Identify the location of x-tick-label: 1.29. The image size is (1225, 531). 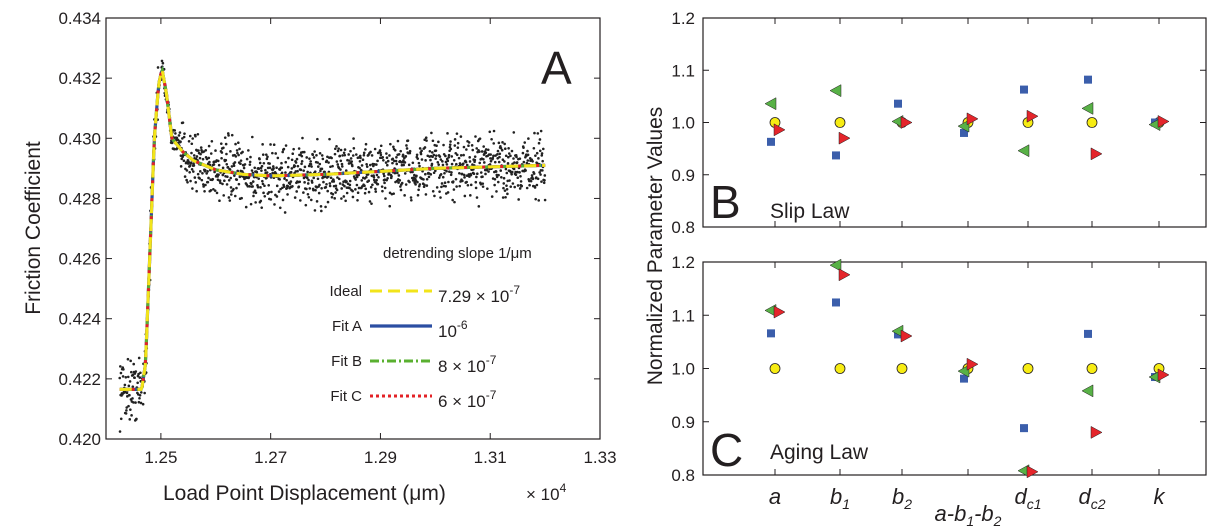
(380, 457).